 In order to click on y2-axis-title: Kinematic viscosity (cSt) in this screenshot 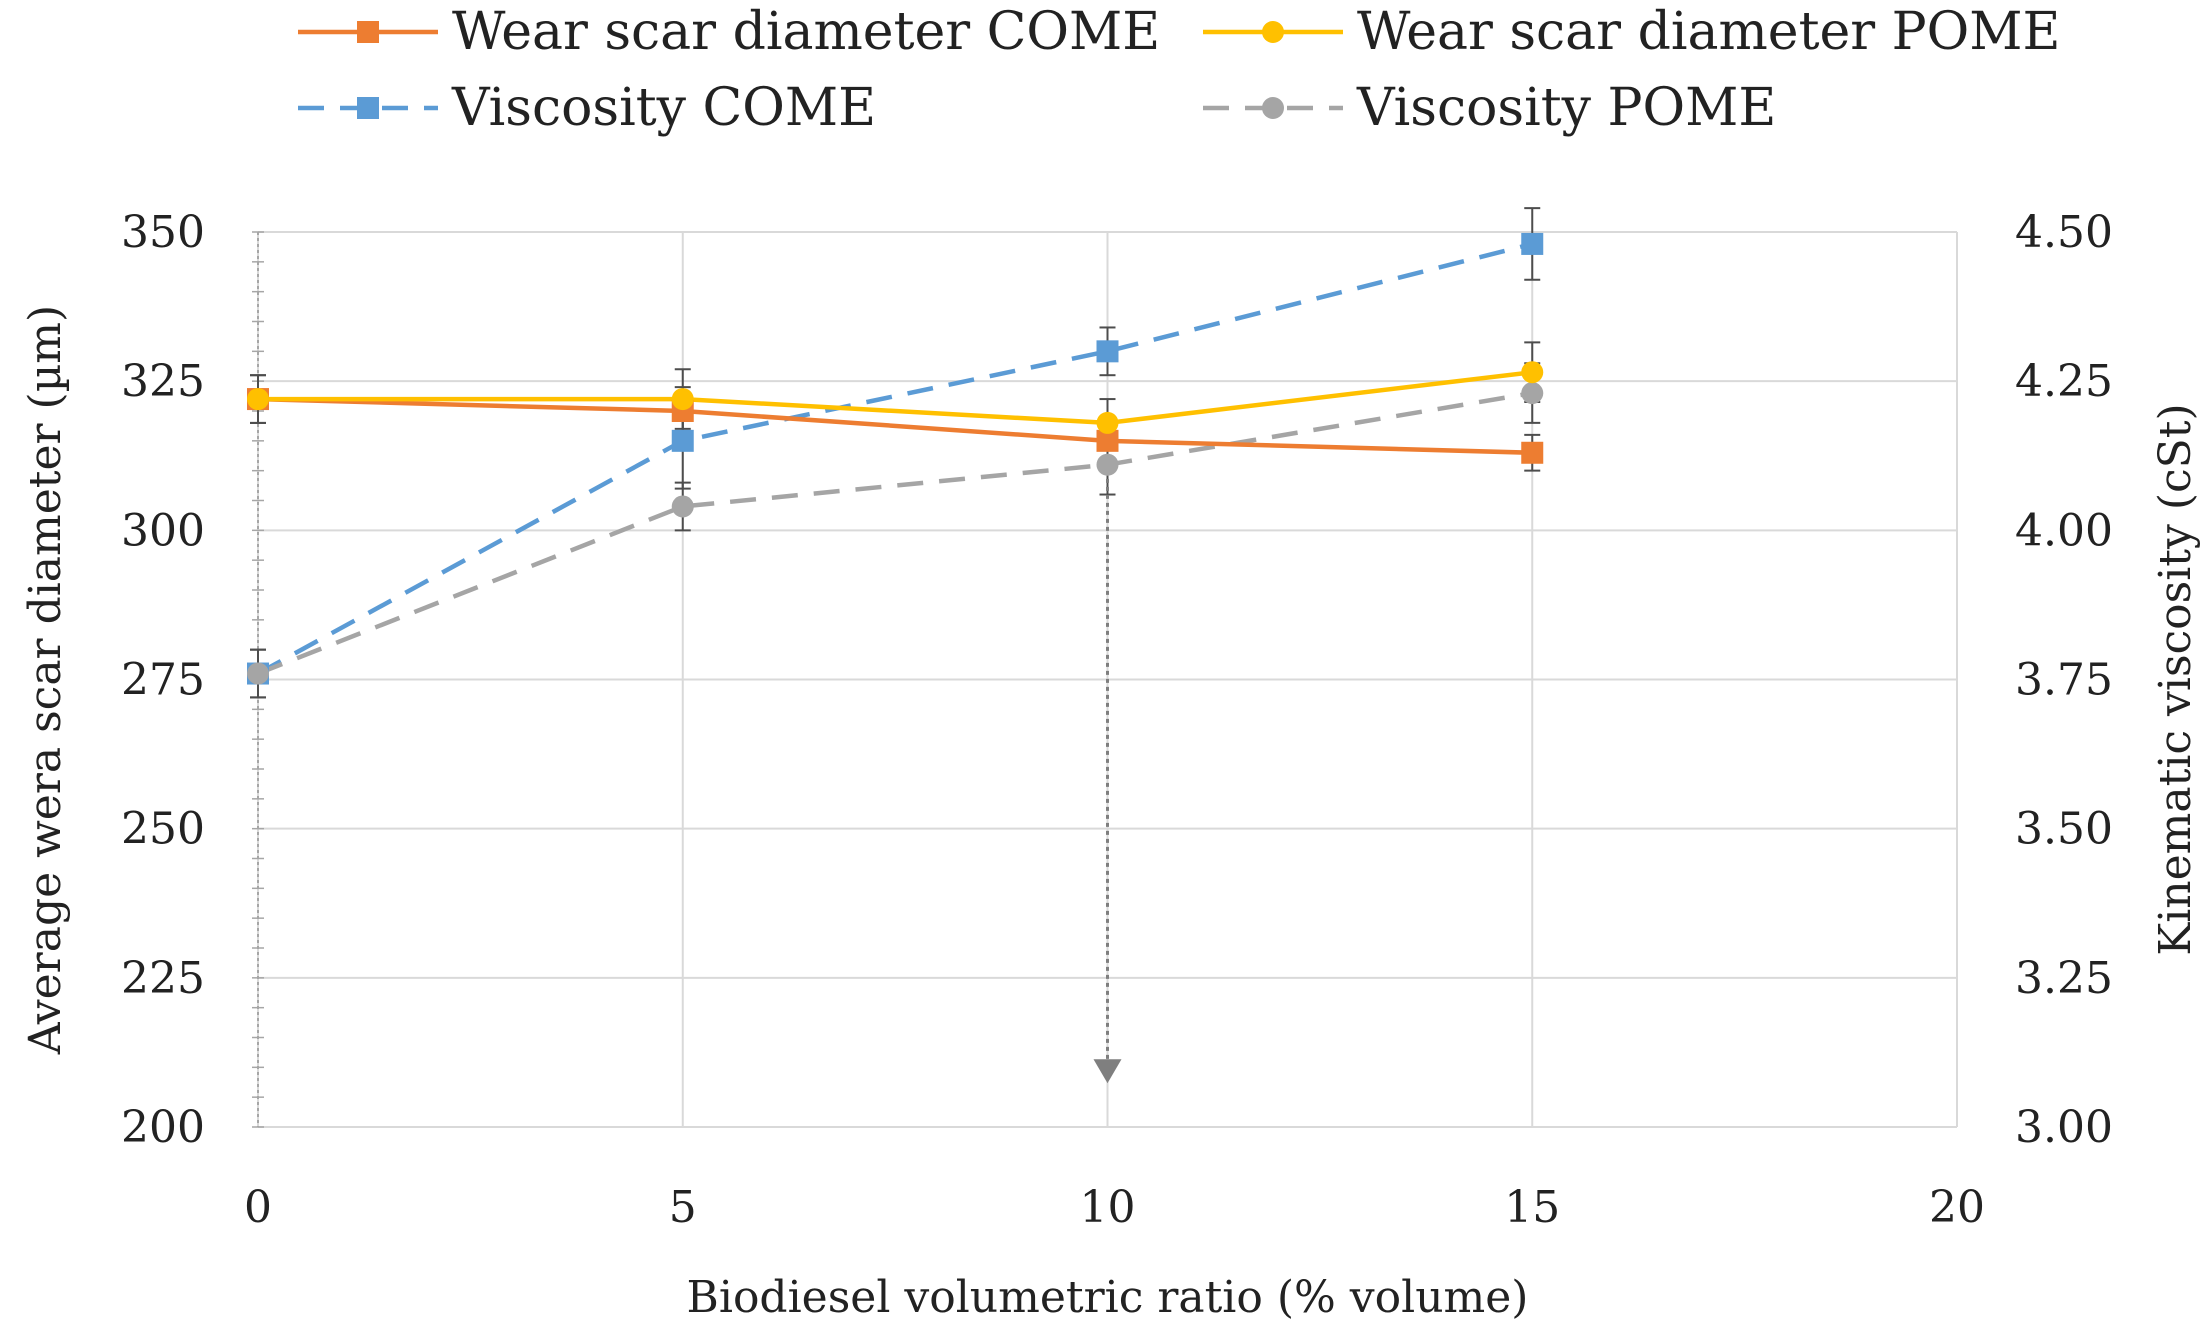, I will do `click(2175, 679)`.